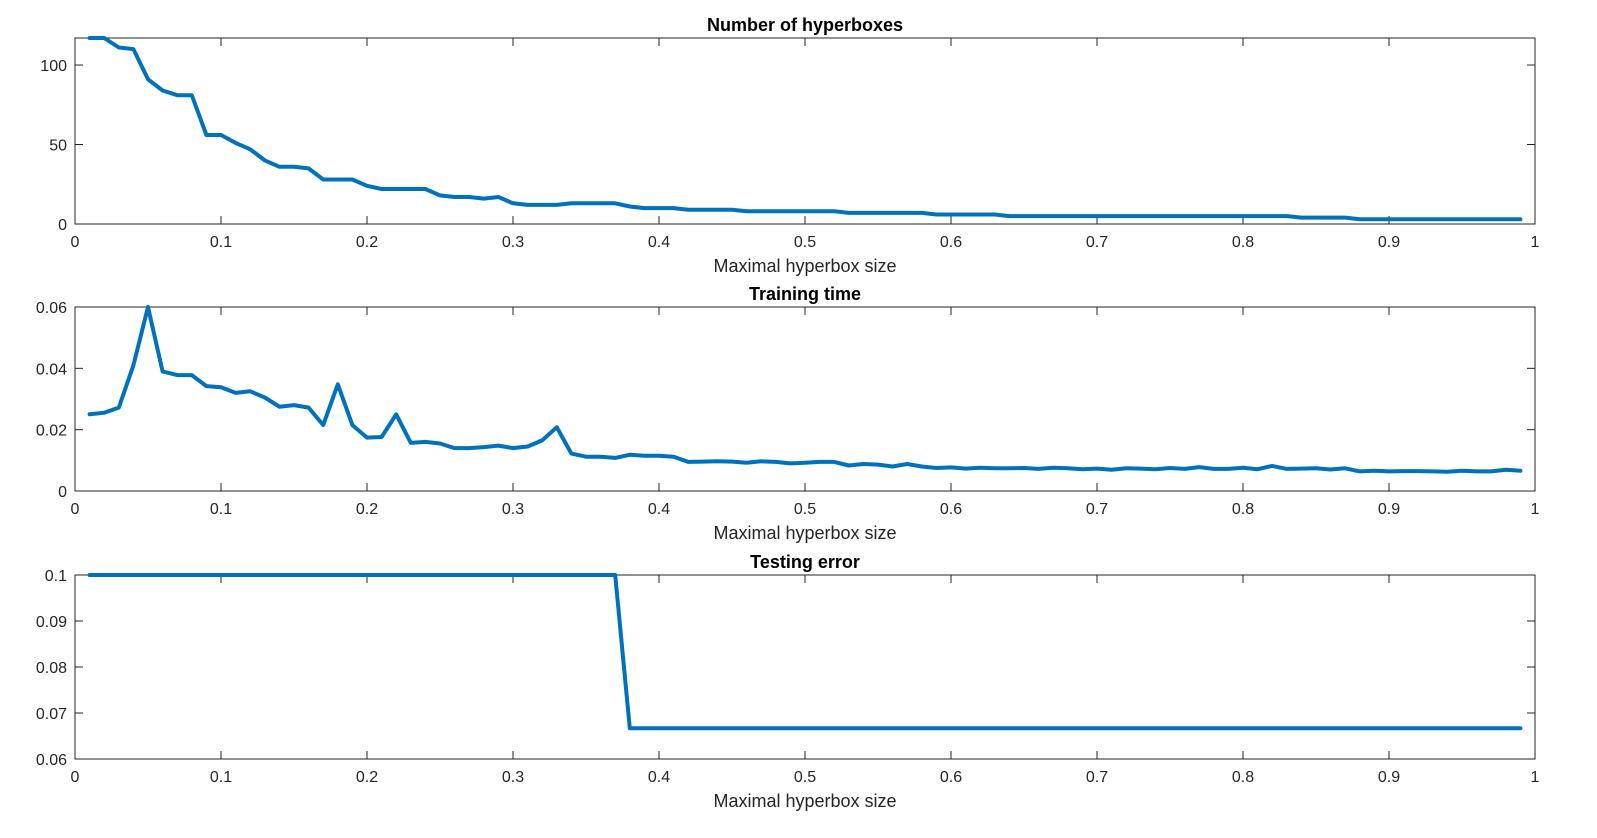  What do you see at coordinates (58, 146) in the screenshot?
I see `y-tick-label: 50` at bounding box center [58, 146].